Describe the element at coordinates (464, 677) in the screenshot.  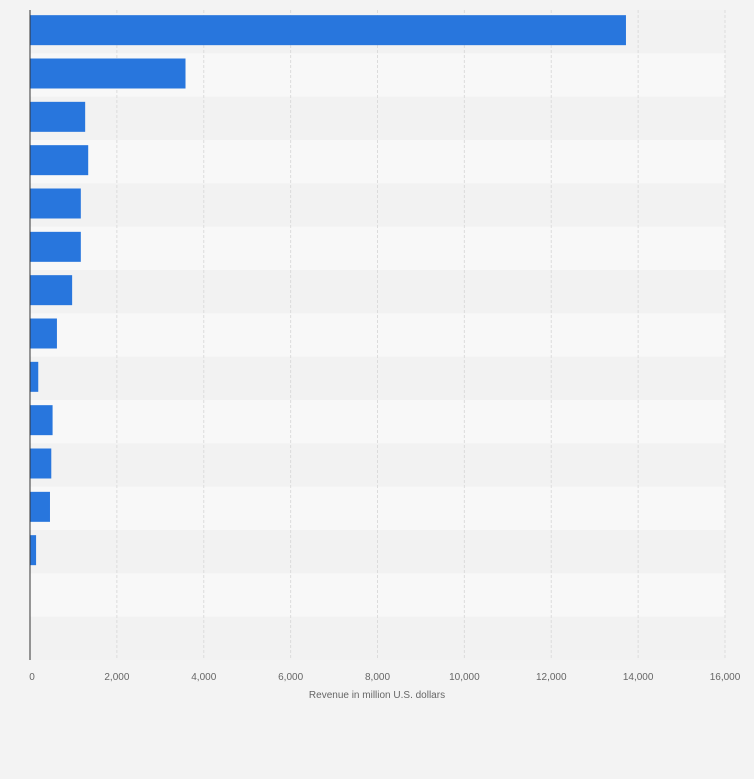
I see `x-tick-label: 10,000` at that location.